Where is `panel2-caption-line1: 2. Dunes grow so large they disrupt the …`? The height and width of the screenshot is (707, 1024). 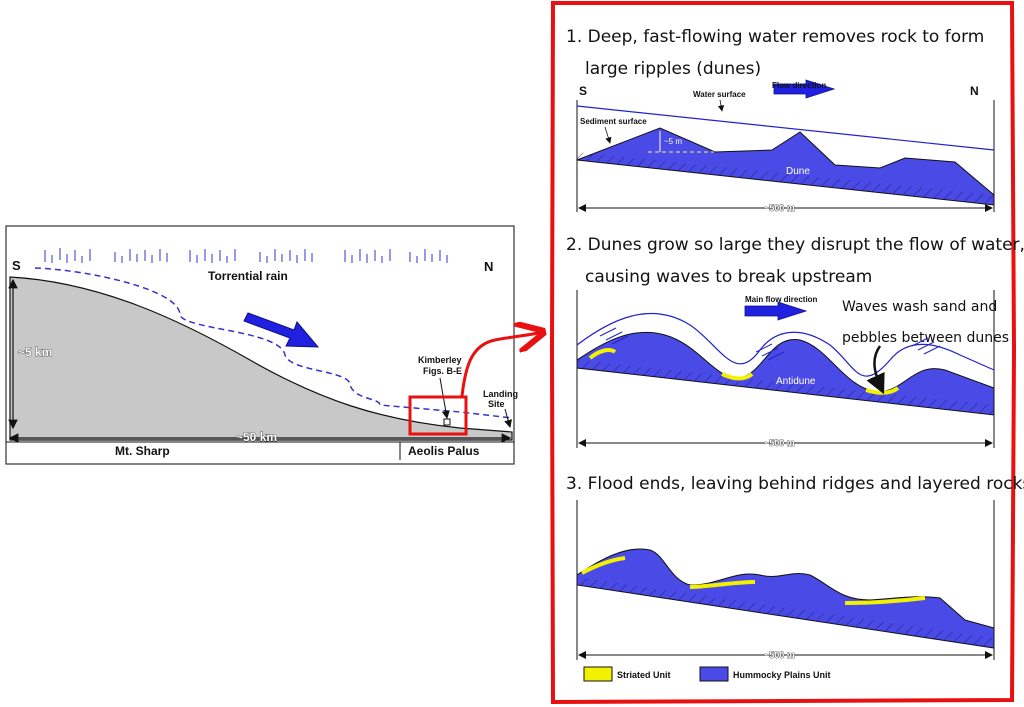 panel2-caption-line1: 2. Dunes grow so large they disrupt the … is located at coordinates (795, 245).